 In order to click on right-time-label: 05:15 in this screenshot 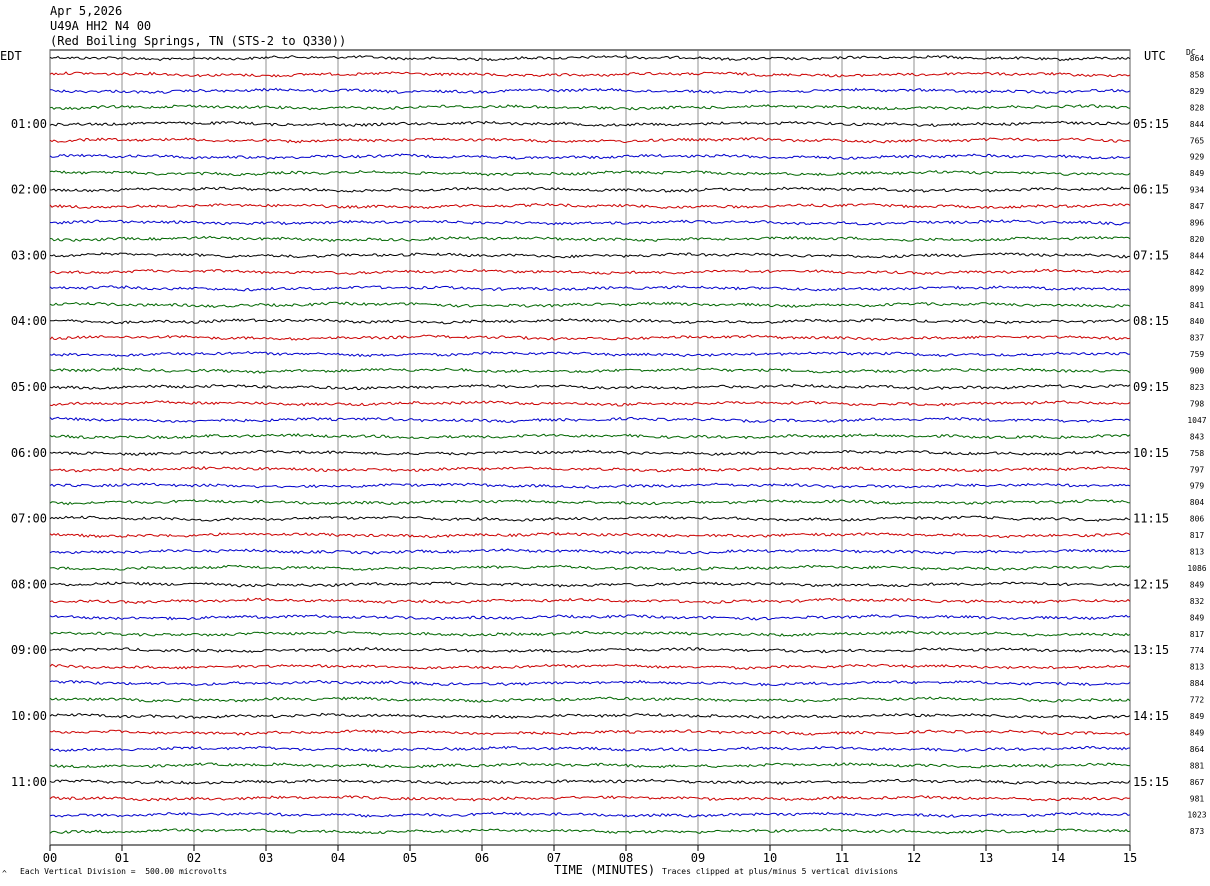, I will do `click(1151, 124)`.